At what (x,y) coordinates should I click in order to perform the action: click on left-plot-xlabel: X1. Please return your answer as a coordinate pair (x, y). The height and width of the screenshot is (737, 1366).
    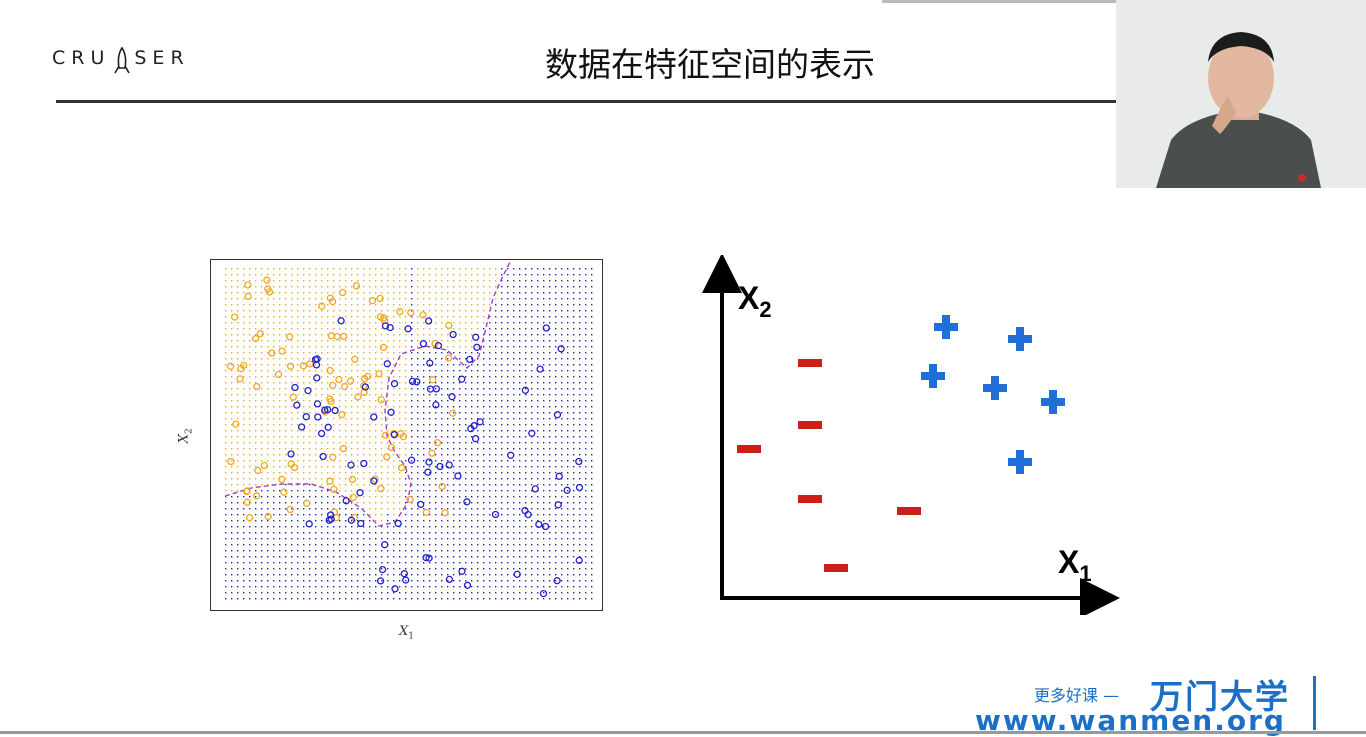
    Looking at the image, I should click on (406, 633).